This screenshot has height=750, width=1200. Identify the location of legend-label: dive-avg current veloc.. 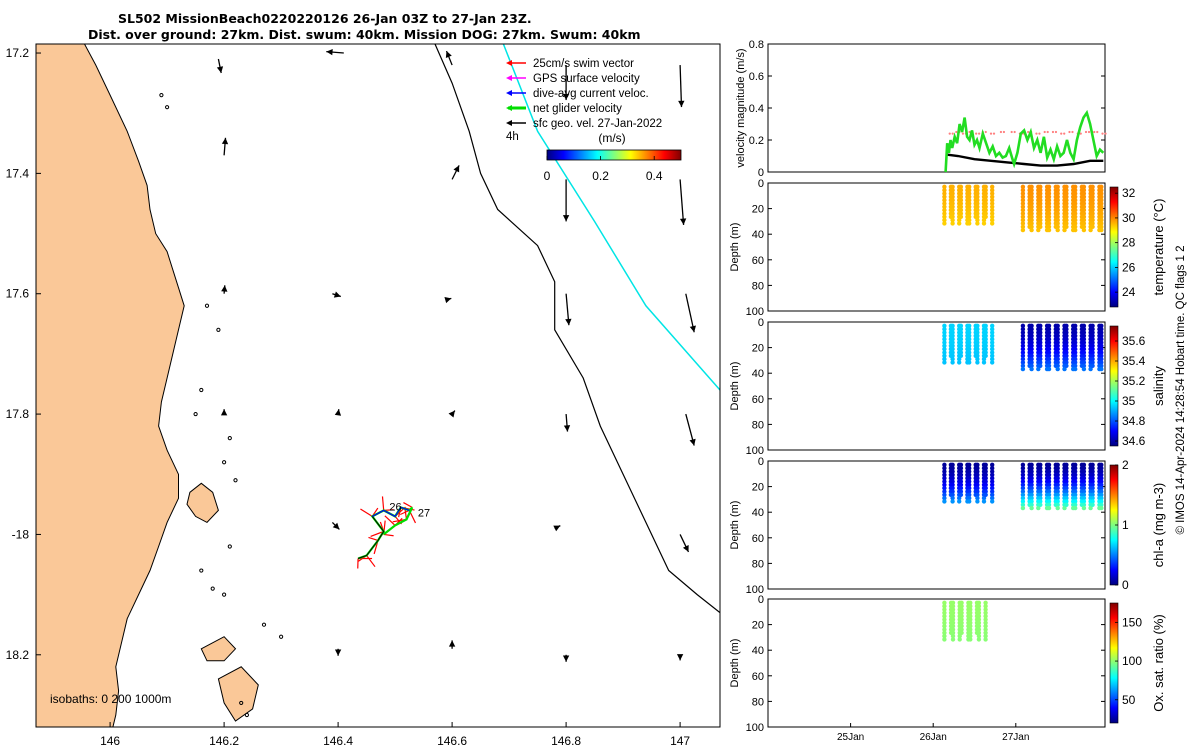
(591, 94).